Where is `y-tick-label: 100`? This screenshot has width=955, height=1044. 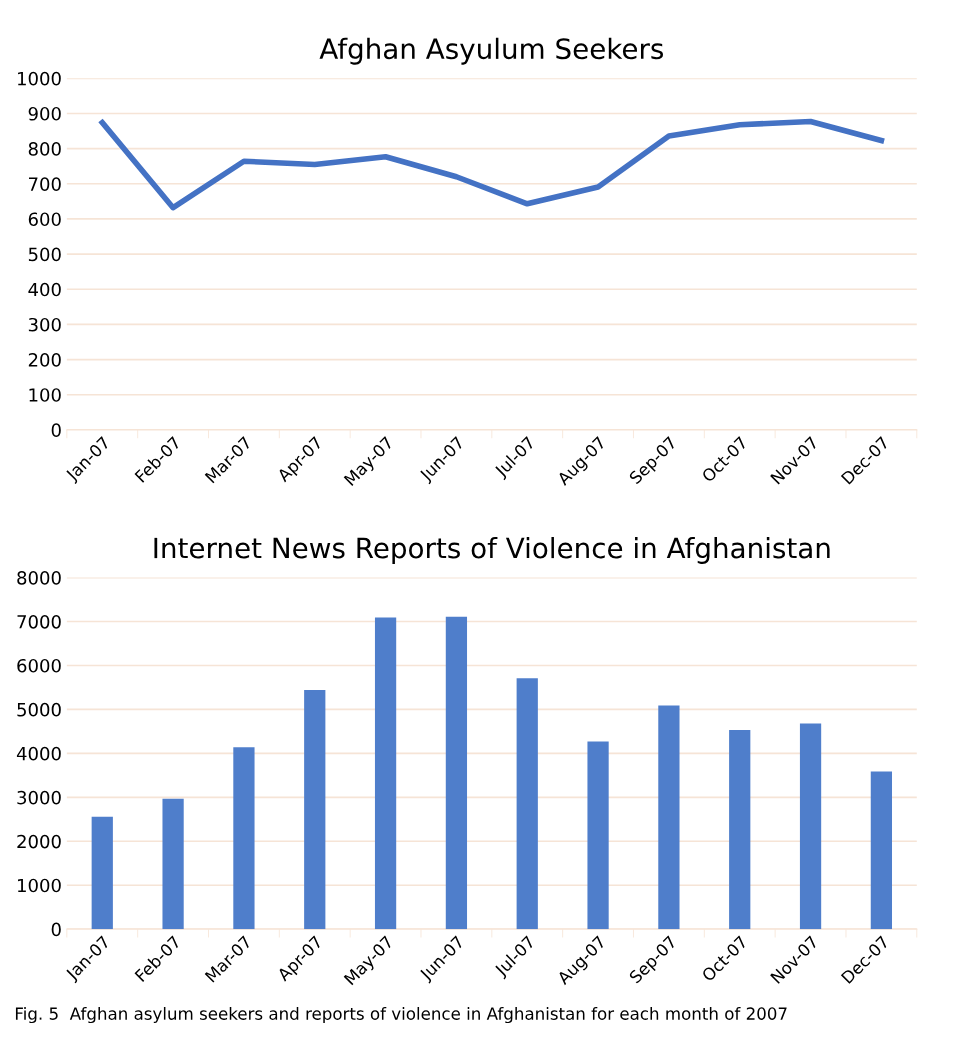
y-tick-label: 100 is located at coordinates (45, 395).